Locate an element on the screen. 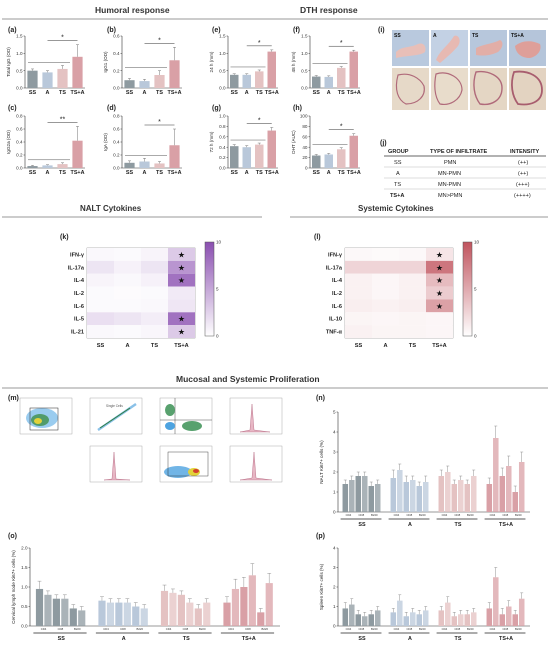 The width and height of the screenshot is (550, 665). y-axis-label: IgG1 (OD) is located at coordinates (105, 62).